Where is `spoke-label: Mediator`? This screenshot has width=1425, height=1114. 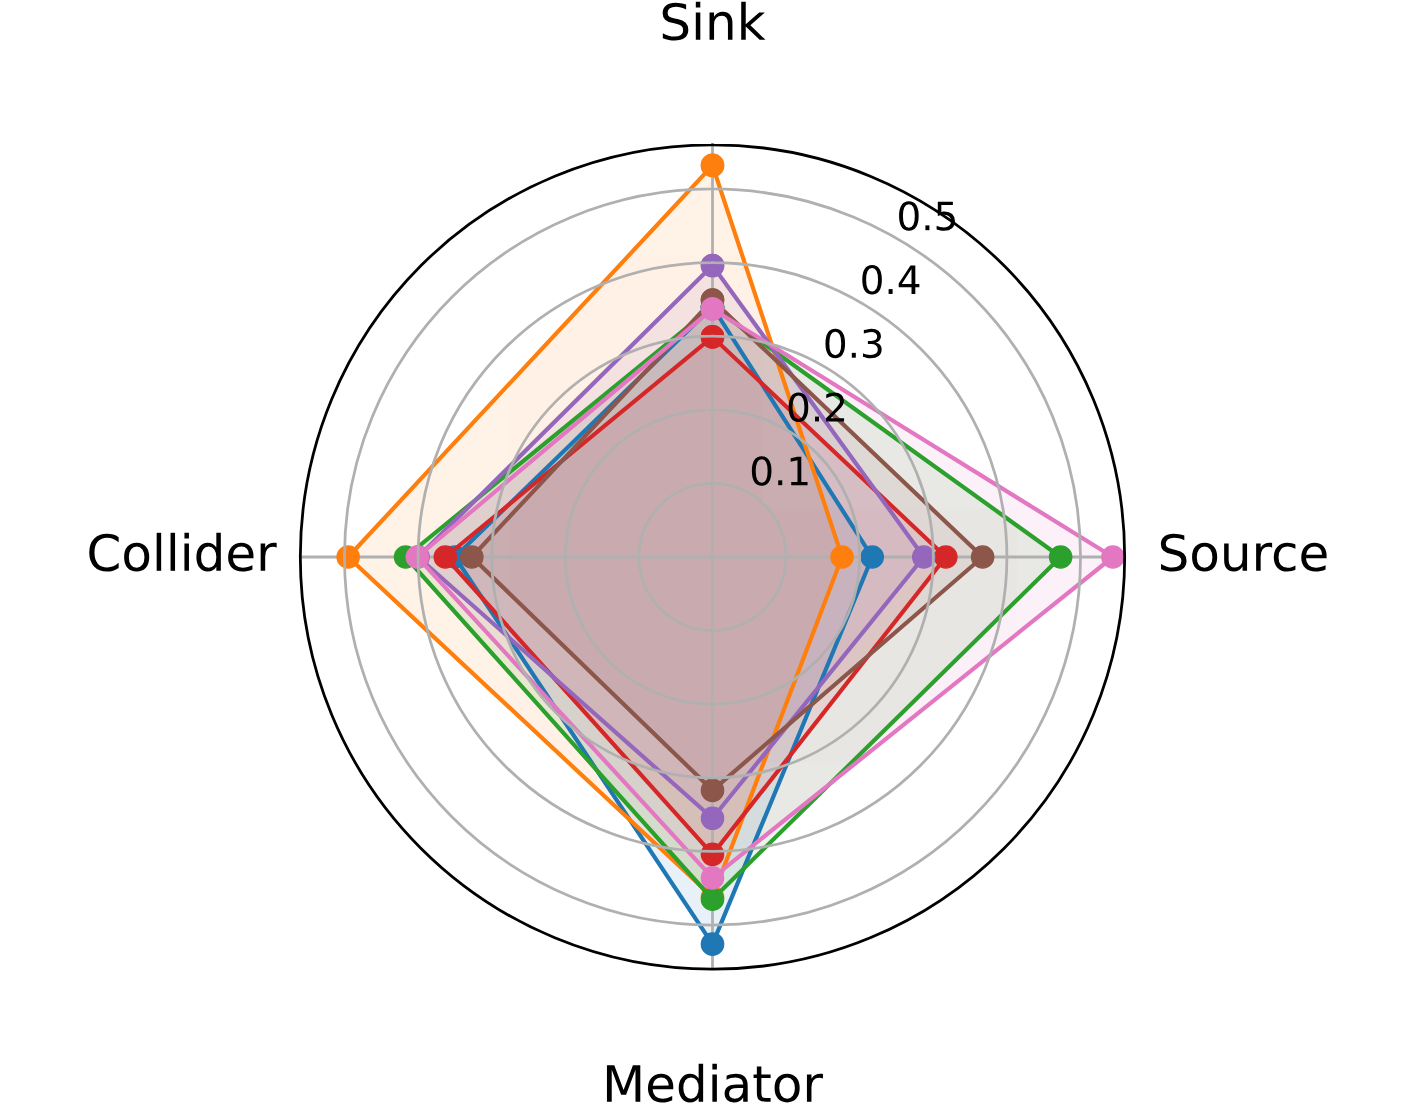 spoke-label: Mediator is located at coordinates (714, 1083).